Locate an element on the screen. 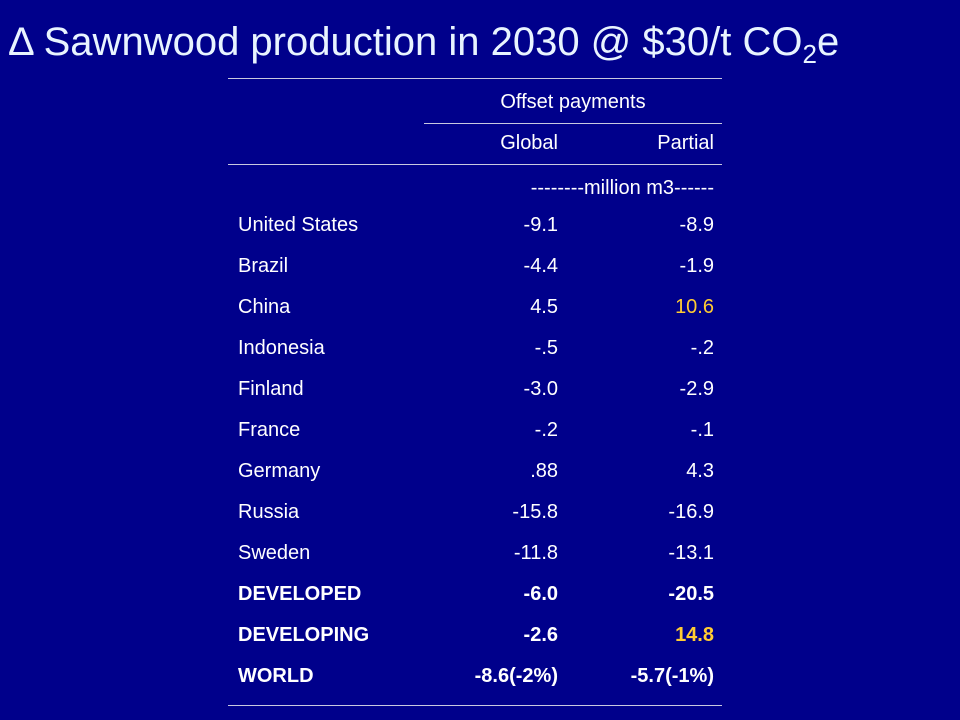 The width and height of the screenshot is (960, 720). global-value: 4.5 is located at coordinates (544, 307).